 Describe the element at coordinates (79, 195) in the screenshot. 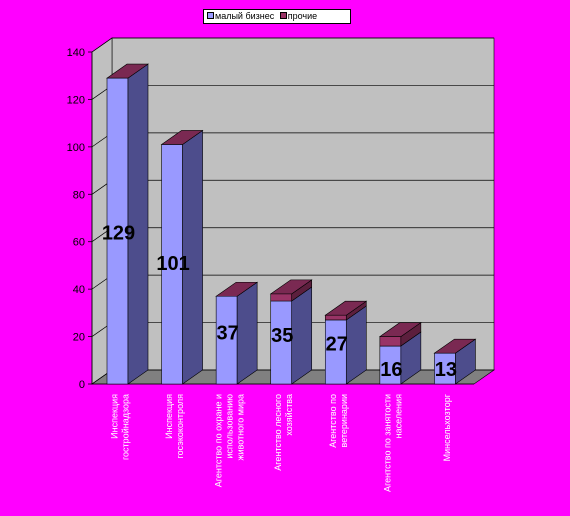

I see `y-tick-label: 80` at that location.